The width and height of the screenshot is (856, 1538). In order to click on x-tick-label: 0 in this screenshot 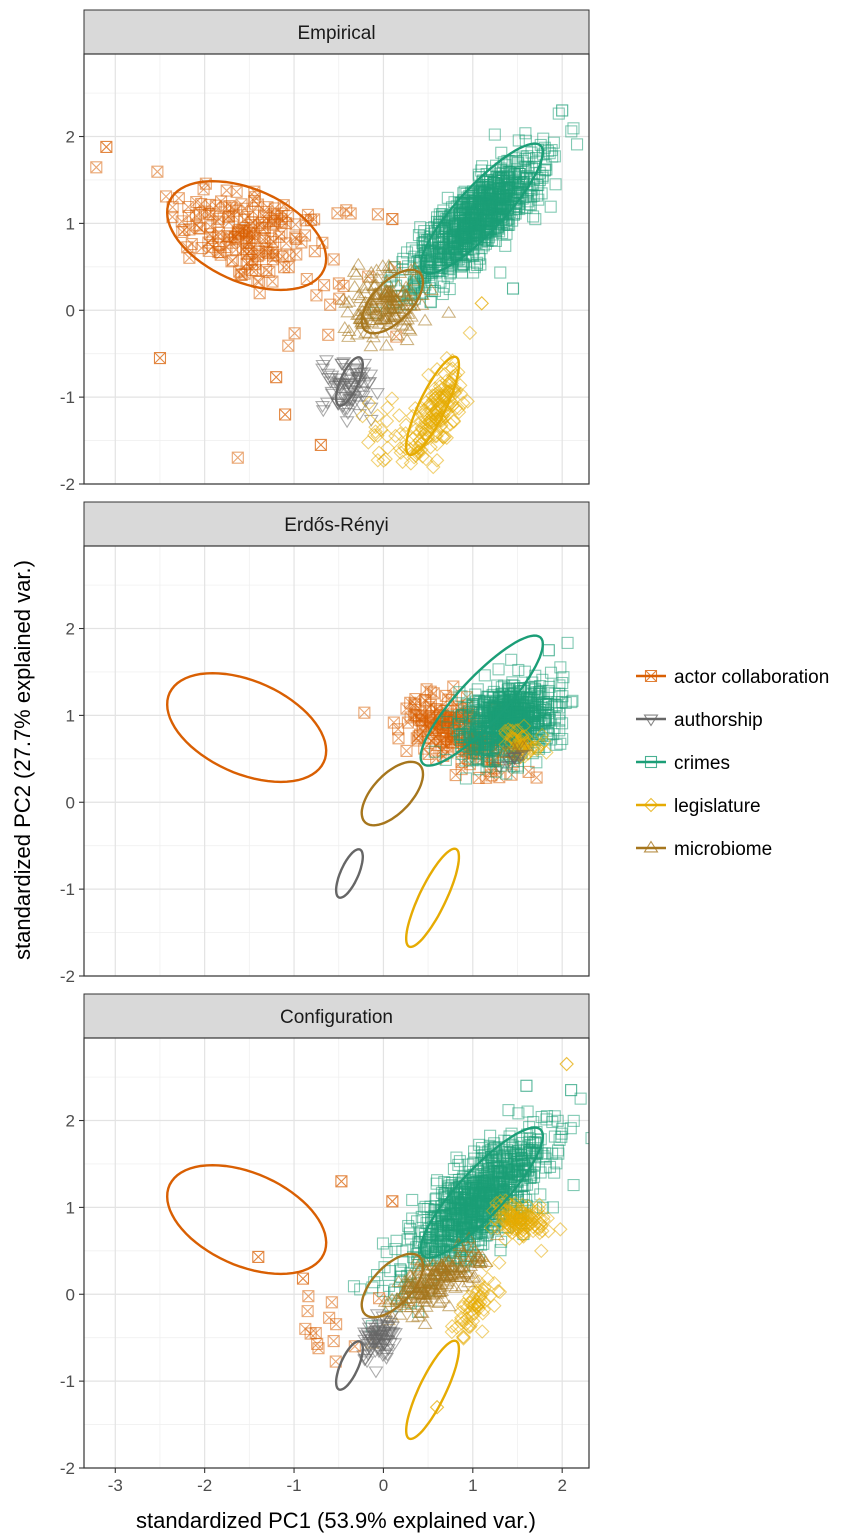, I will do `click(383, 1485)`.